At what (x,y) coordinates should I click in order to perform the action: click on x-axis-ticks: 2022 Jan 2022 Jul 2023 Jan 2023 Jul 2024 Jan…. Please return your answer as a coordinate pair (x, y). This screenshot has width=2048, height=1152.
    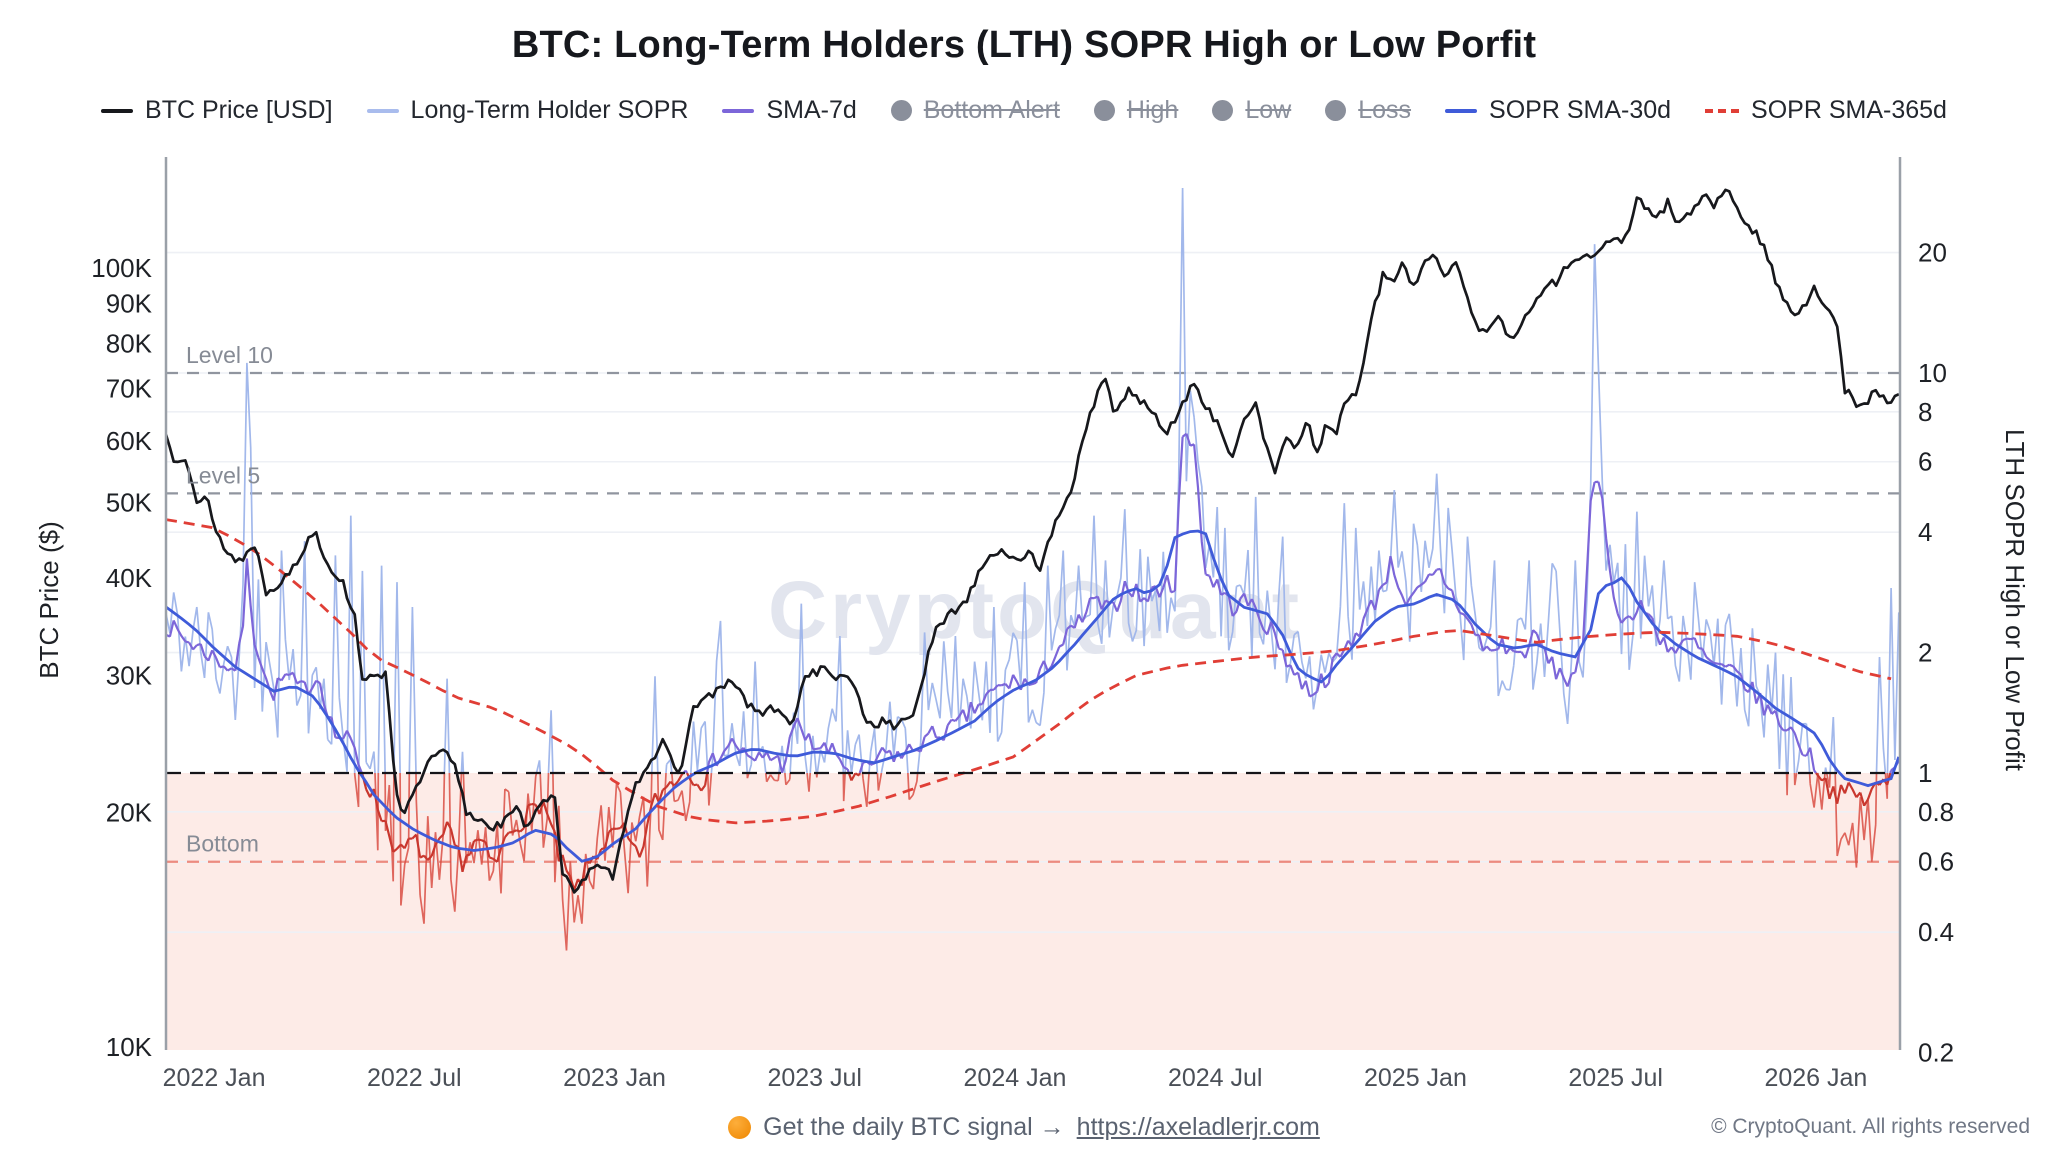
    Looking at the image, I should click on (1015, 1078).